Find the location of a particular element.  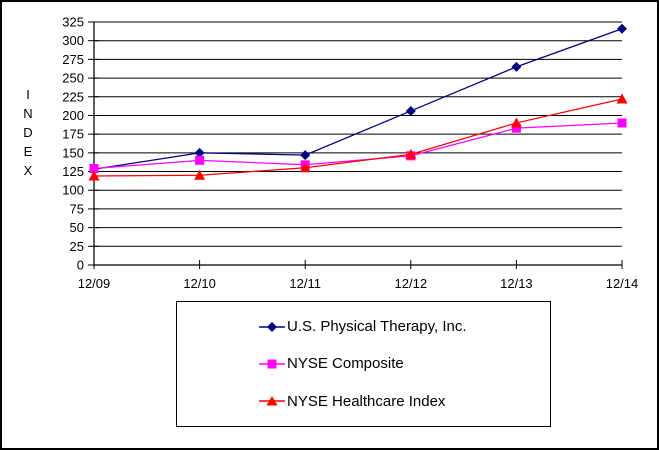

y-tick-label: 125 is located at coordinates (73, 171).